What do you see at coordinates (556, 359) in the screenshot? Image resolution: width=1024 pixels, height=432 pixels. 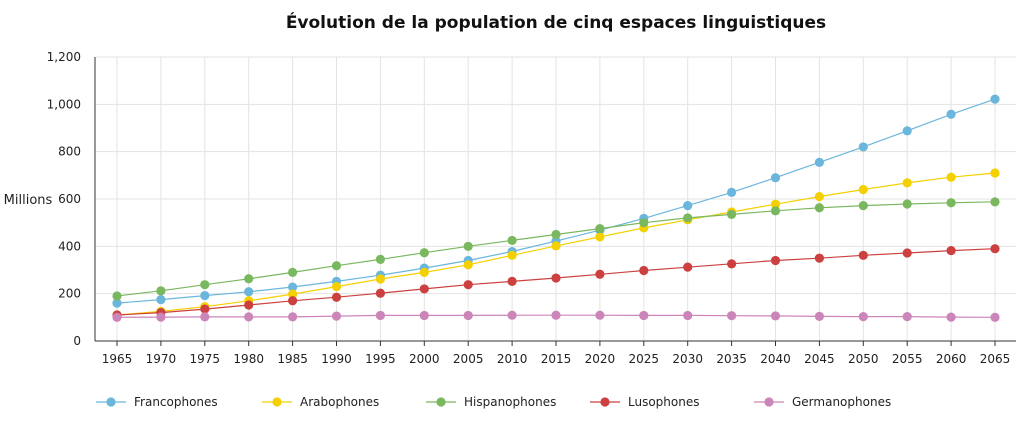 I see `x-tick-label: 2015` at bounding box center [556, 359].